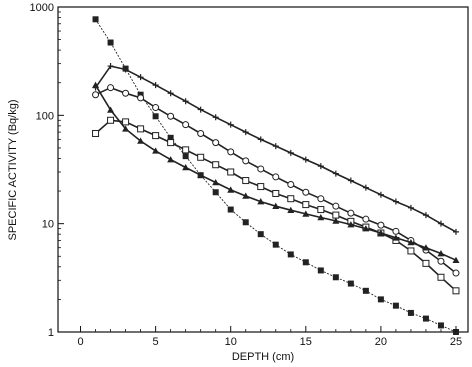  What do you see at coordinates (45, 116) in the screenshot?
I see `y-tick-label: 100` at bounding box center [45, 116].